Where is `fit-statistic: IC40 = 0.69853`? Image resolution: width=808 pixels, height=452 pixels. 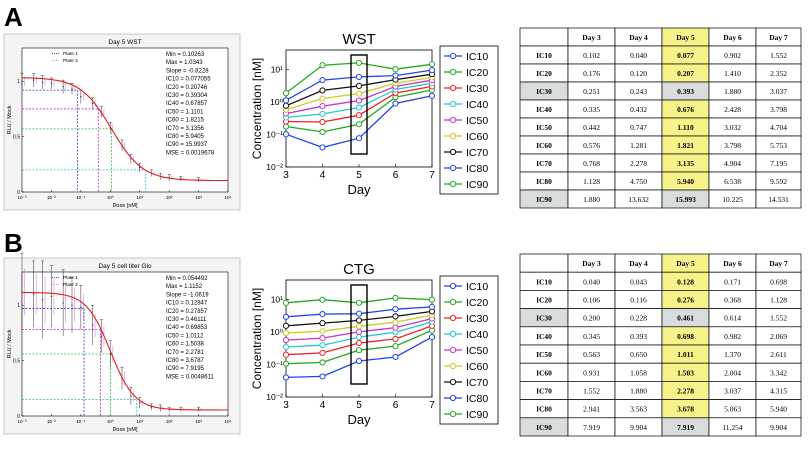 fit-statistic: IC40 = 0.69853 is located at coordinates (187, 328).